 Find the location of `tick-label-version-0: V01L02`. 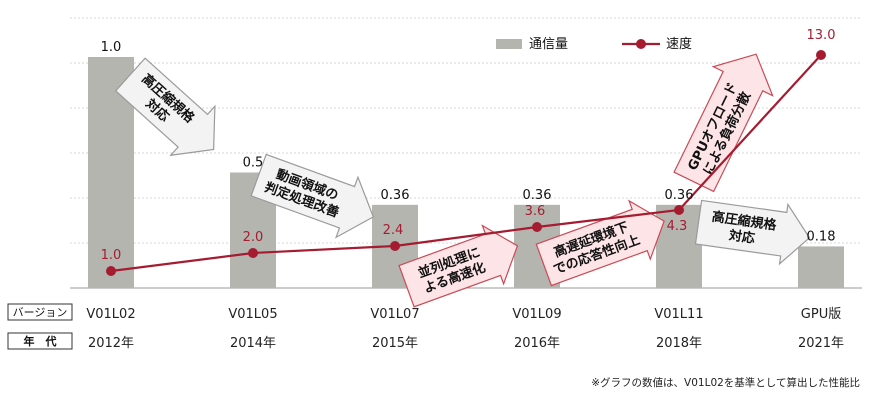

tick-label-version-0: V01L02 is located at coordinates (110, 314).